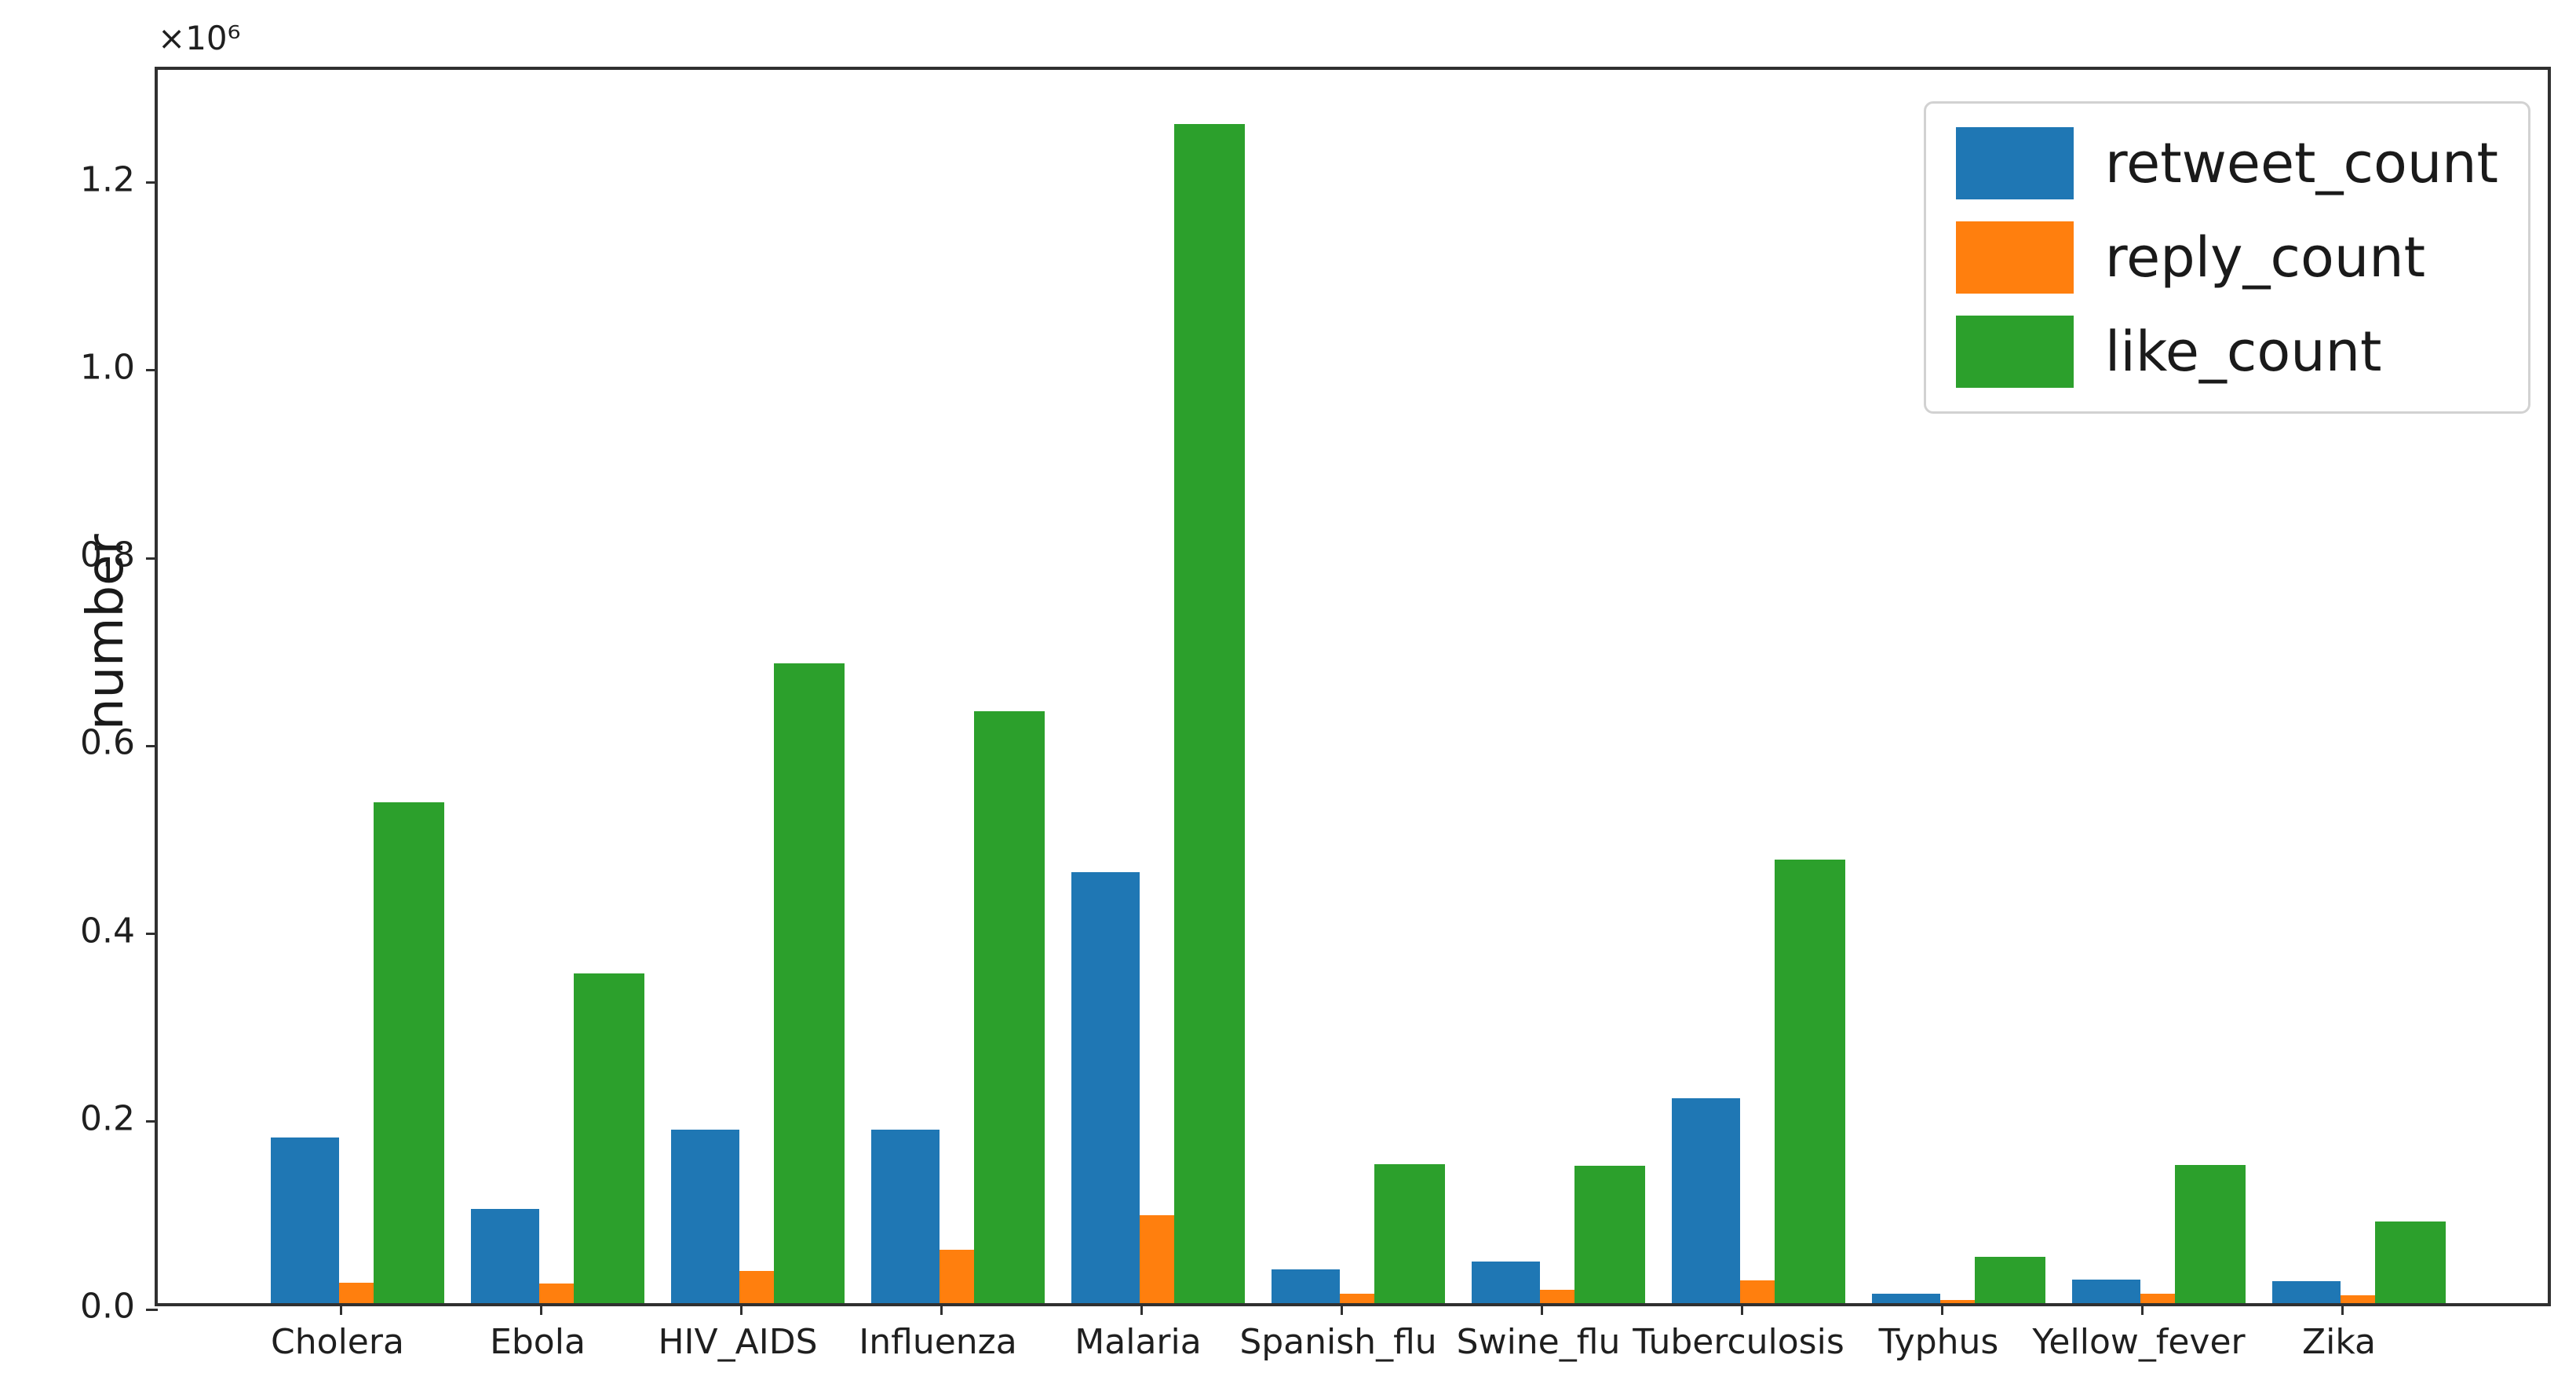 This screenshot has height=1384, width=2576. I want to click on bar-reply_count-Cholera, so click(356, 1293).